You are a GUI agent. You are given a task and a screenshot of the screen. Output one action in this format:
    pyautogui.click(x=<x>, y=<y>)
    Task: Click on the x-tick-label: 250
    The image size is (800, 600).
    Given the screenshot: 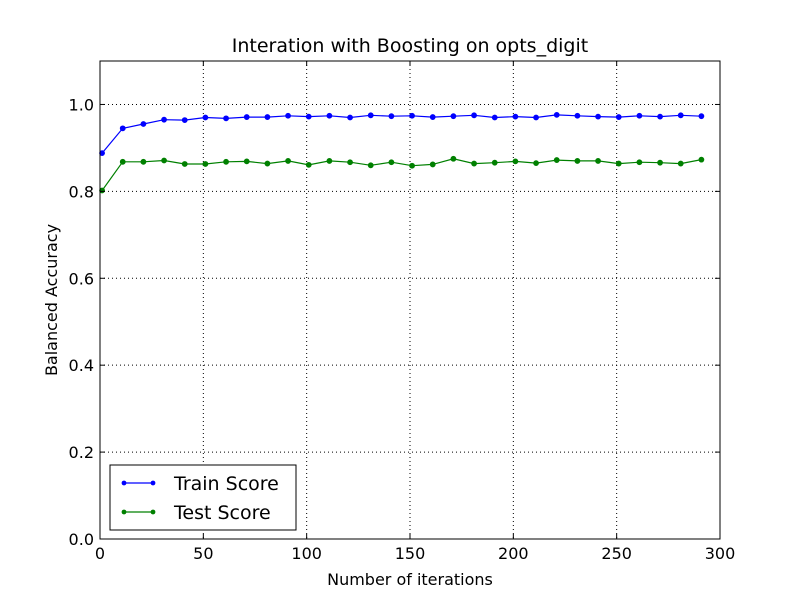 What is the action you would take?
    pyautogui.click(x=616, y=553)
    